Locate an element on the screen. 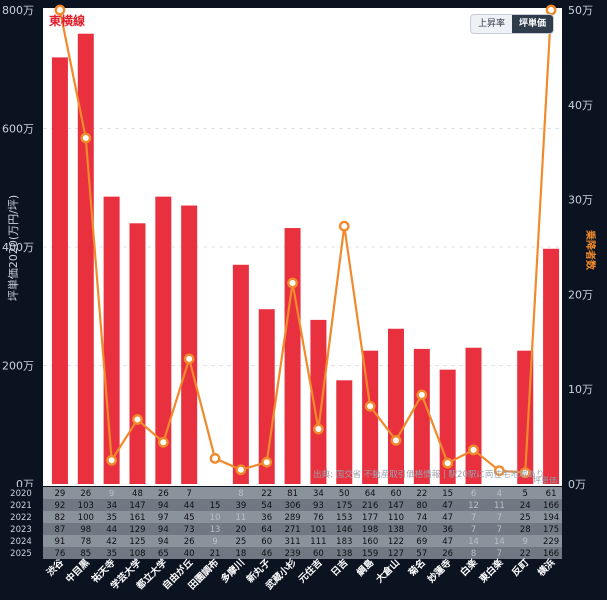 The image size is (607, 600). table-cell: 101 is located at coordinates (318, 530).